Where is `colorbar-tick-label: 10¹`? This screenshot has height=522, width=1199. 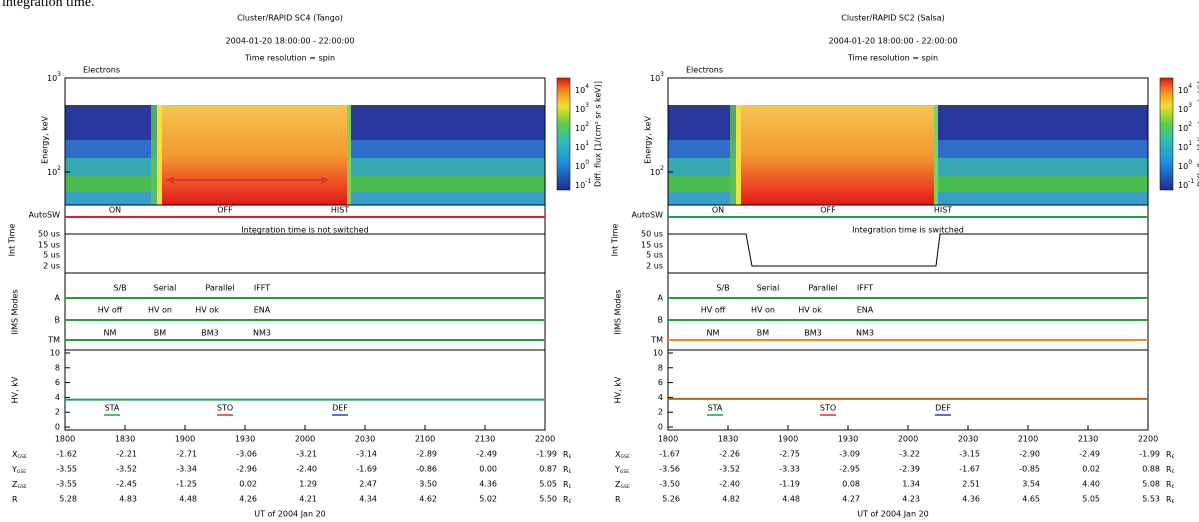 colorbar-tick-label: 10¹ is located at coordinates (1185, 146).